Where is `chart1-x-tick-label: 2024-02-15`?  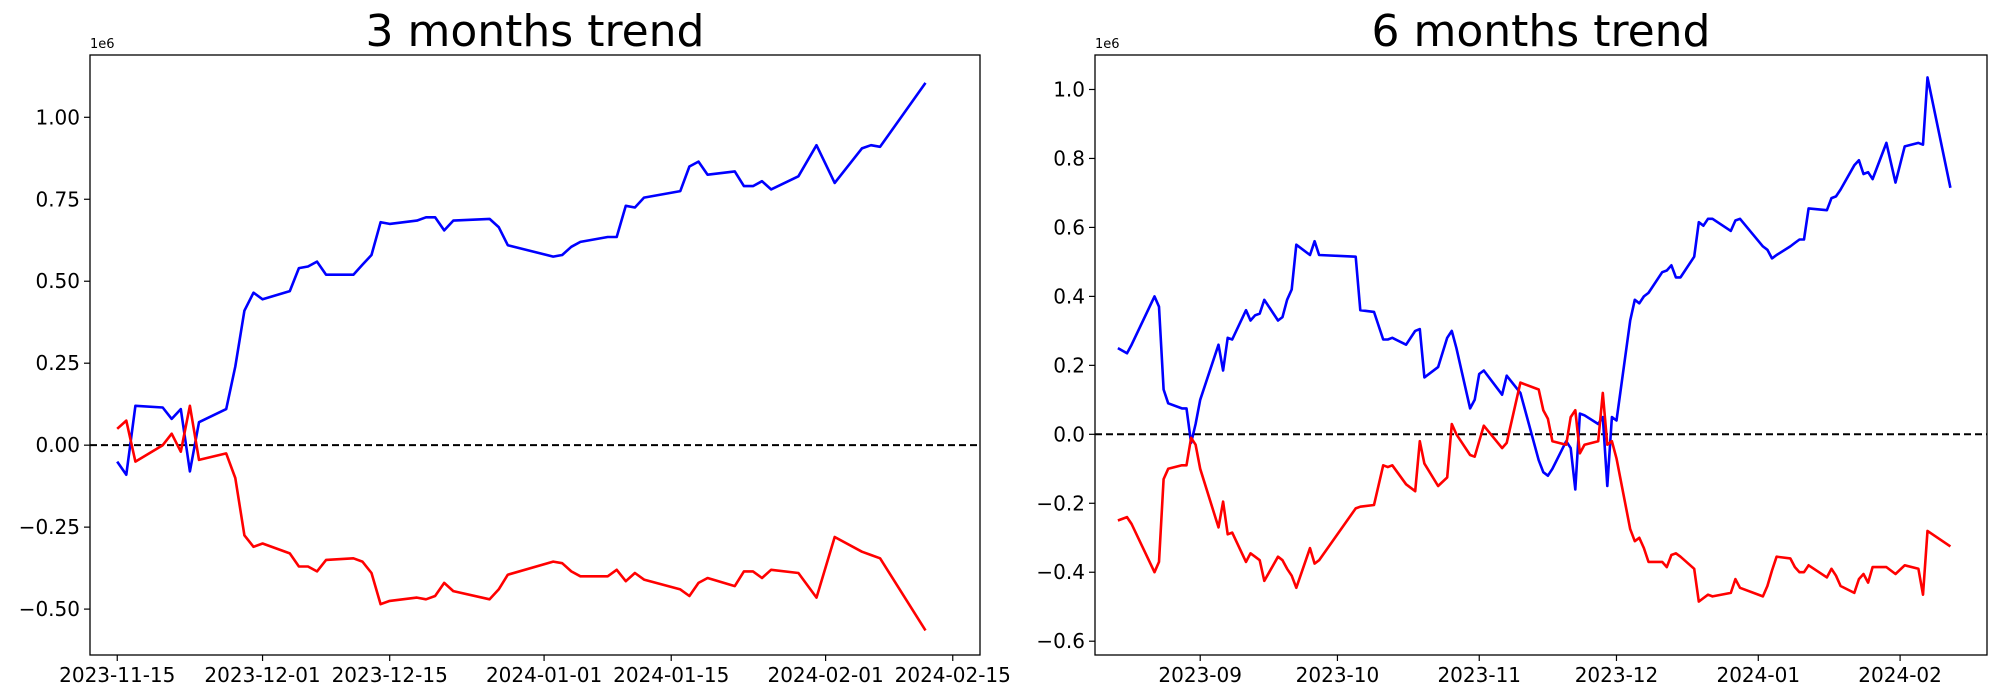
chart1-x-tick-label: 2024-02-15 is located at coordinates (953, 675).